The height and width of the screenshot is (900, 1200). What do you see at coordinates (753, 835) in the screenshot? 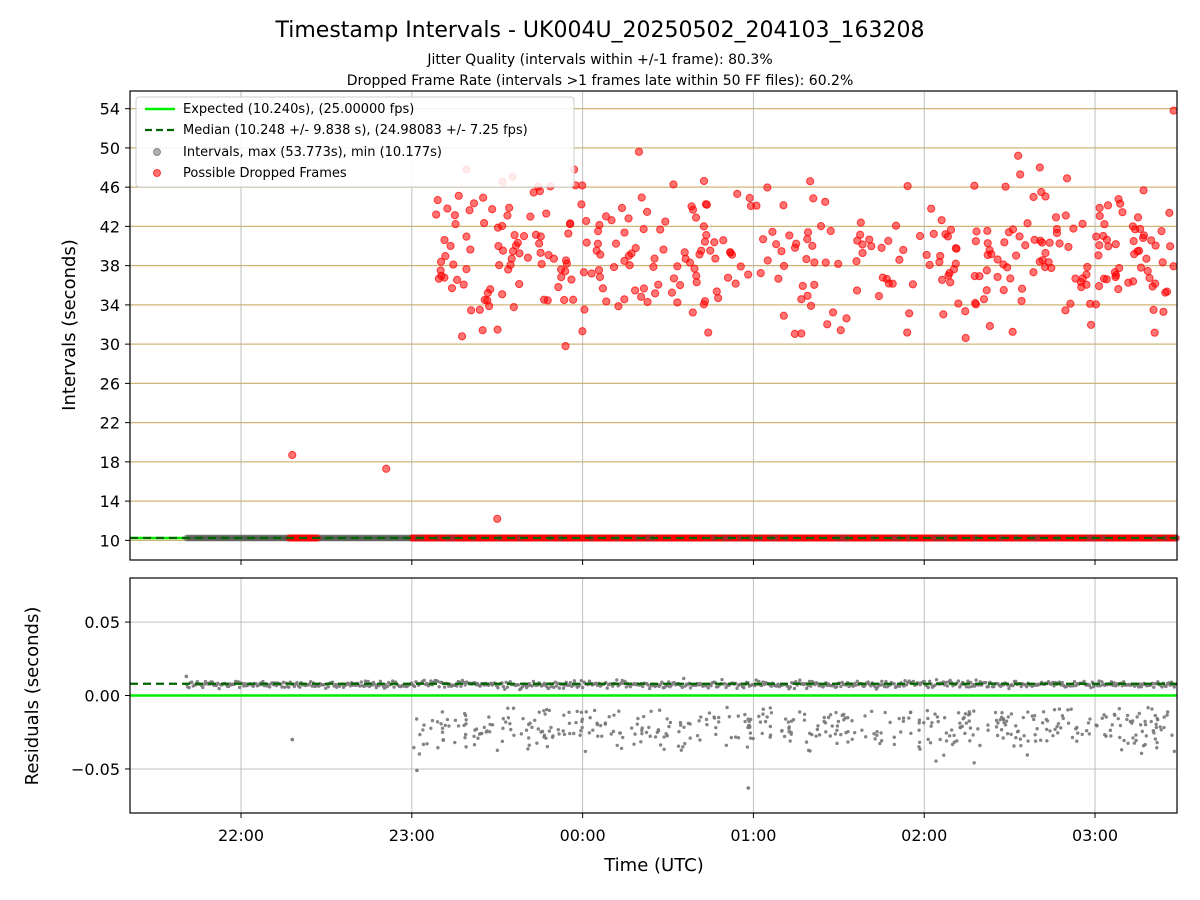
I see `x-tick-label: 01:00` at bounding box center [753, 835].